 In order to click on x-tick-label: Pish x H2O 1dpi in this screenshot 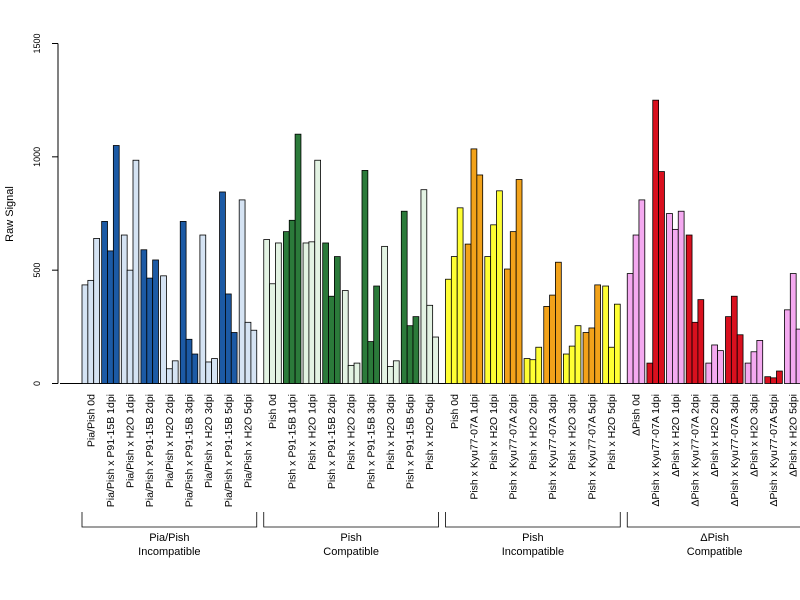, I will do `click(312, 432)`.